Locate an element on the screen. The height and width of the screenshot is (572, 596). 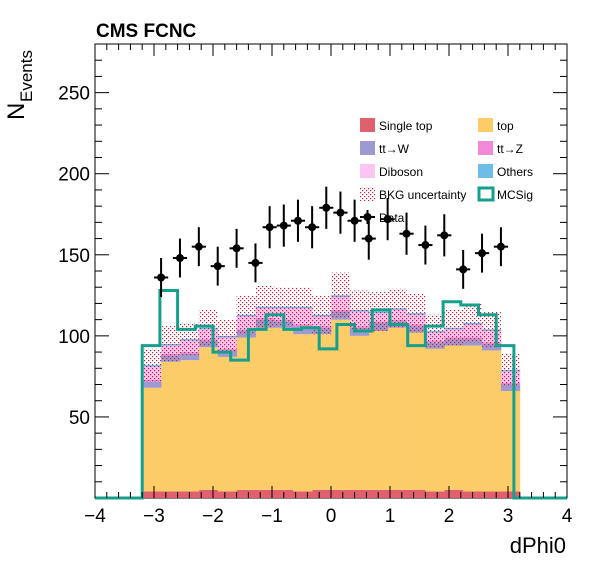
y-tick-label: 50 is located at coordinates (79, 418).